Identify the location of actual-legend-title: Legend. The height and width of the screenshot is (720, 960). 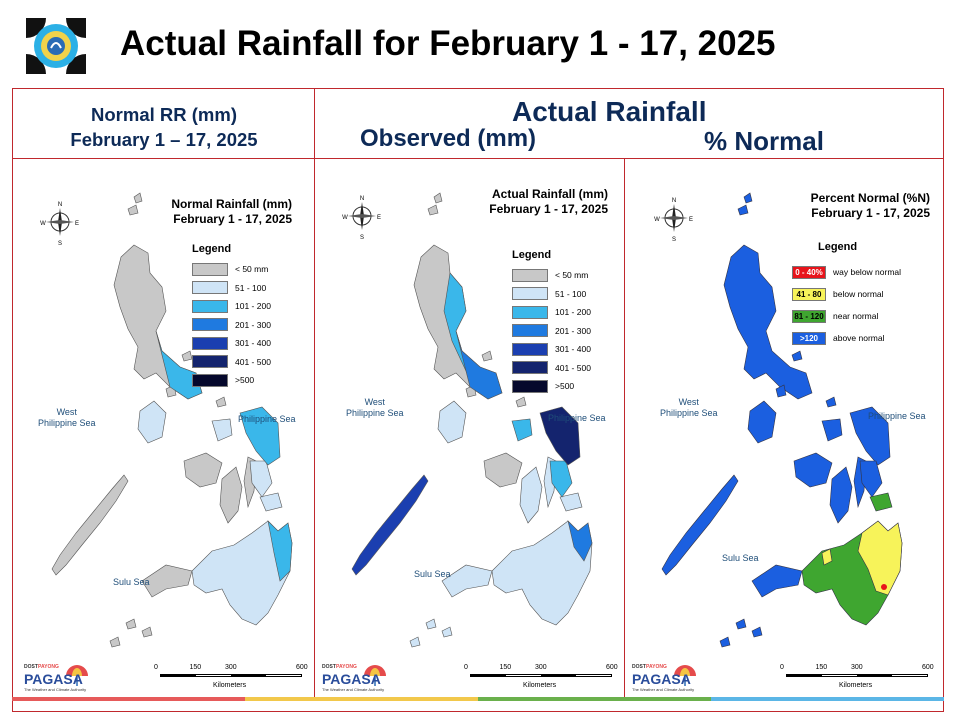
(532, 255).